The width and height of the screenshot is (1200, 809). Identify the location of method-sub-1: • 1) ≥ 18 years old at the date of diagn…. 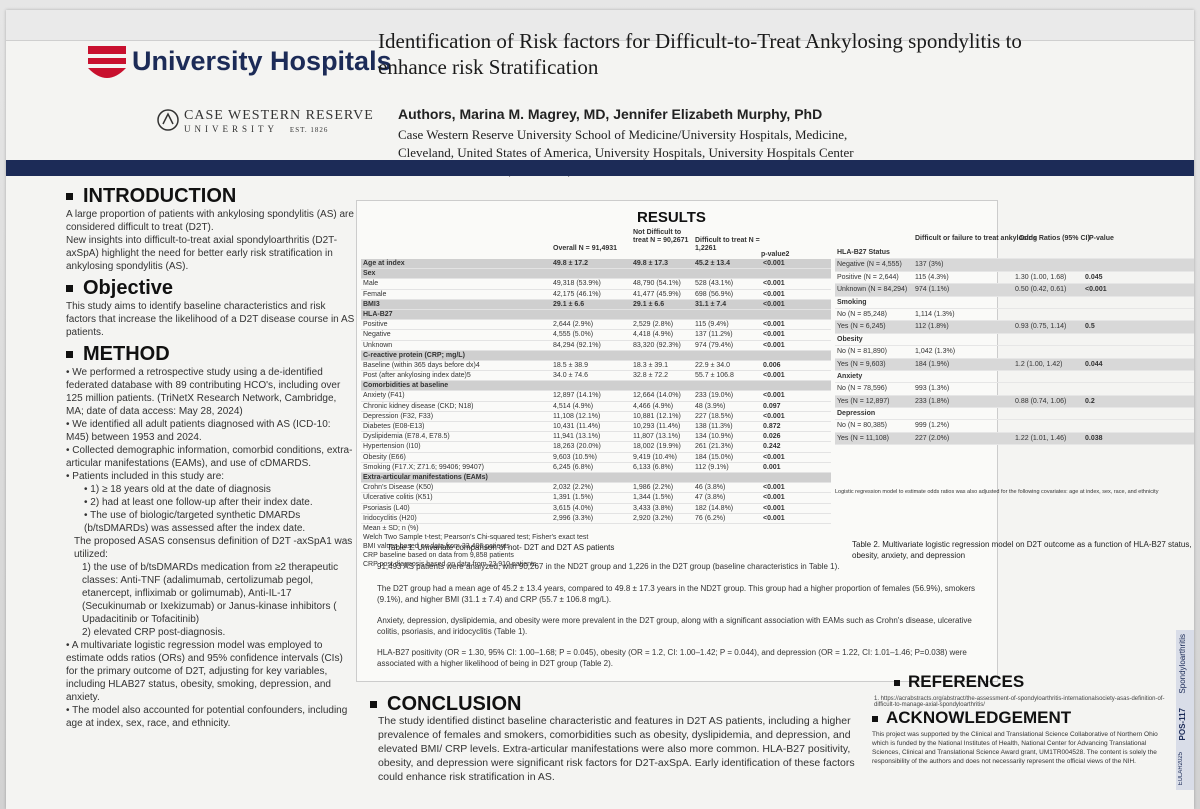
(177, 489).